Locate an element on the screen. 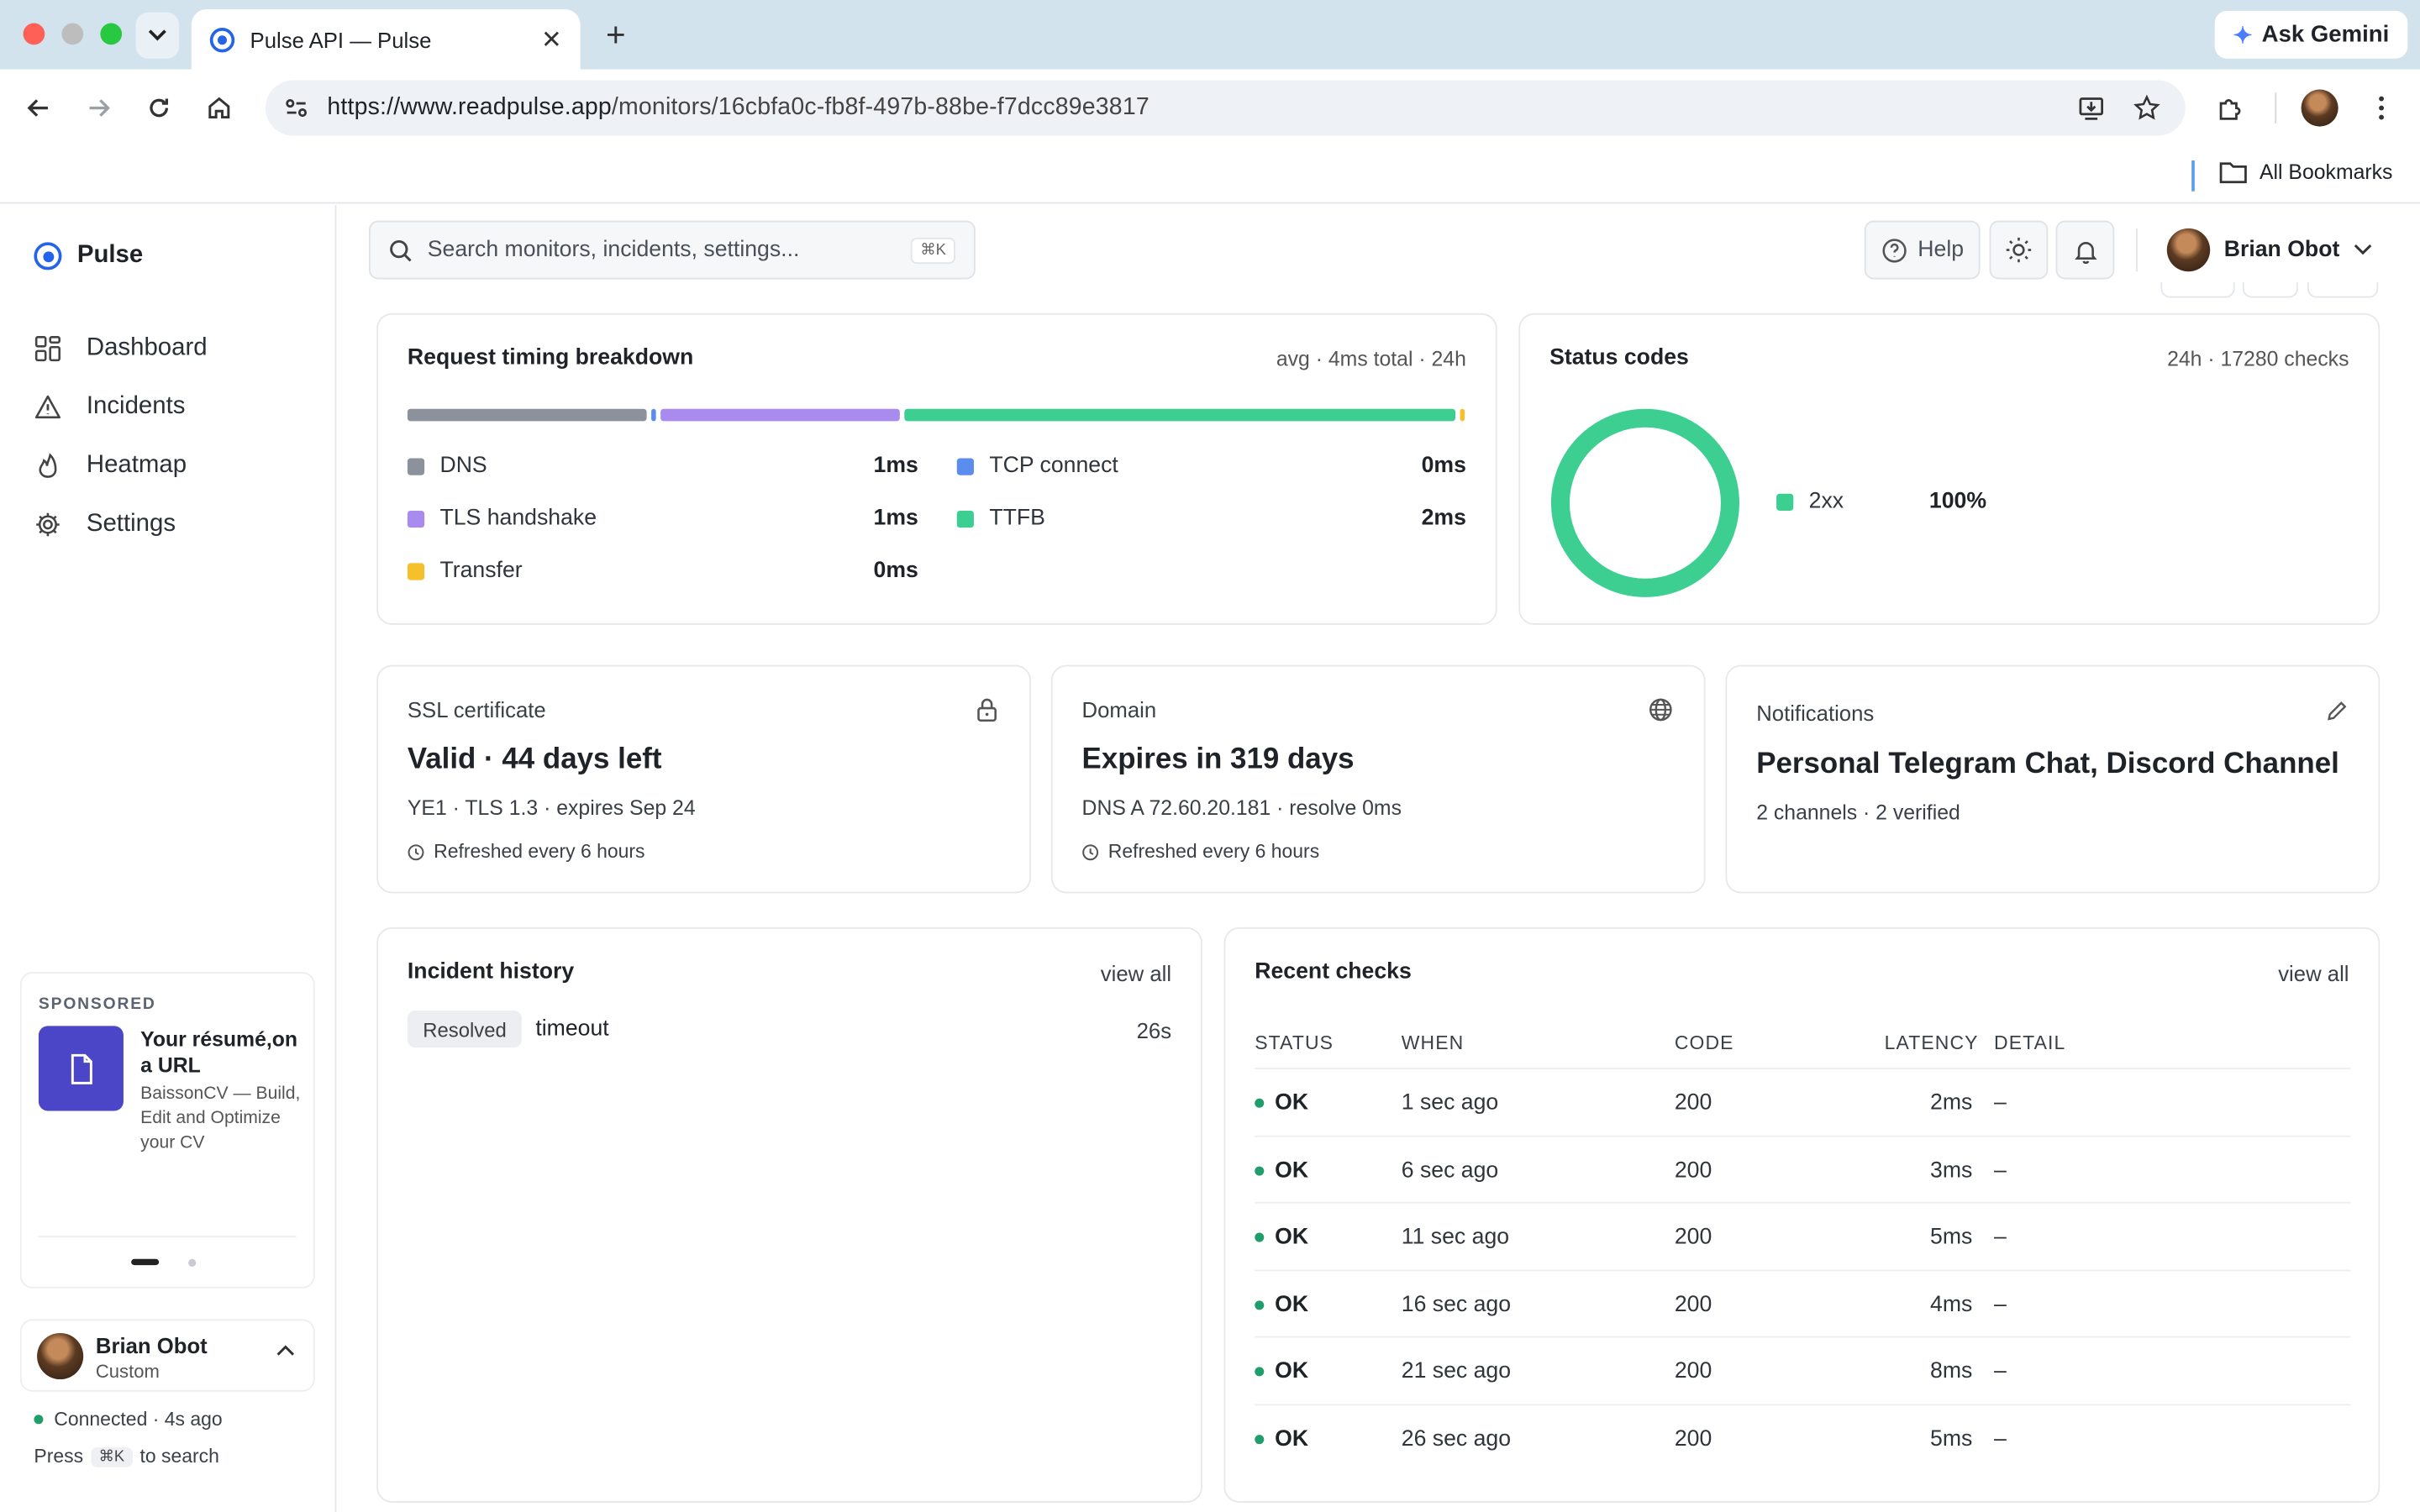 The width and height of the screenshot is (2420, 1512). table-row: OK 21 sec ago 200 8ms – is located at coordinates (1803, 1370).